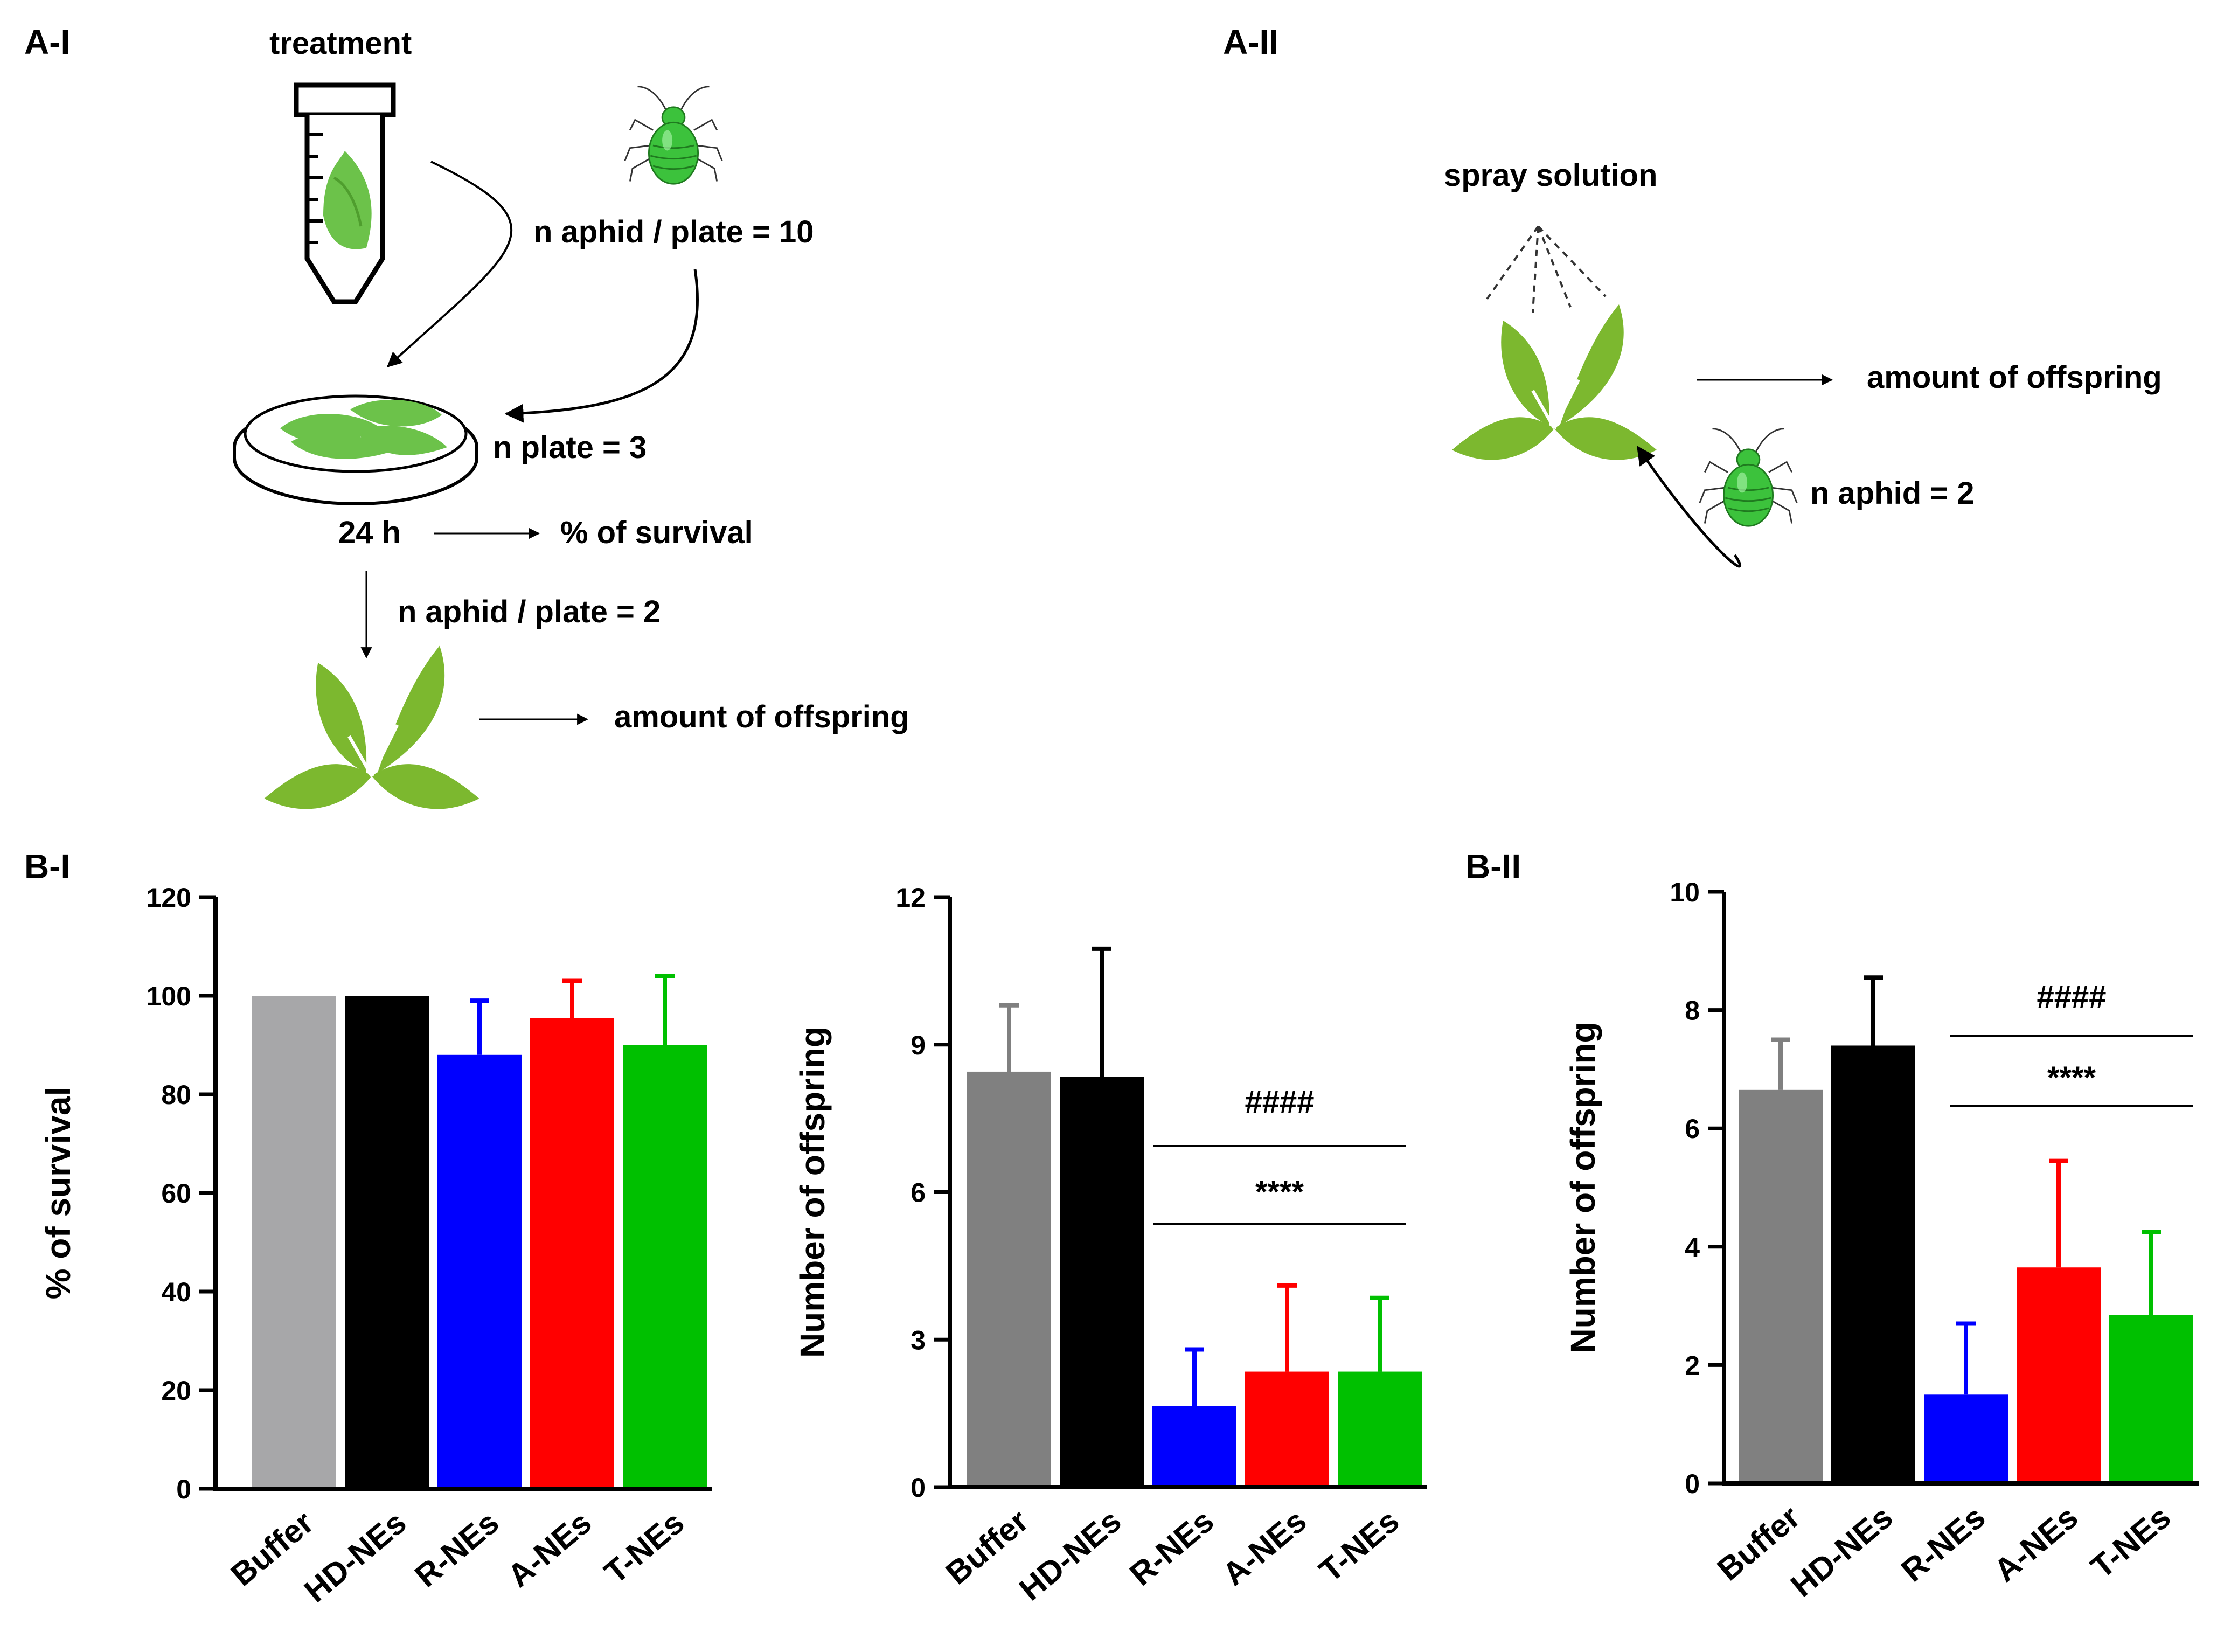 The image size is (2231, 1652). I want to click on petri-dish-icon, so click(356, 450).